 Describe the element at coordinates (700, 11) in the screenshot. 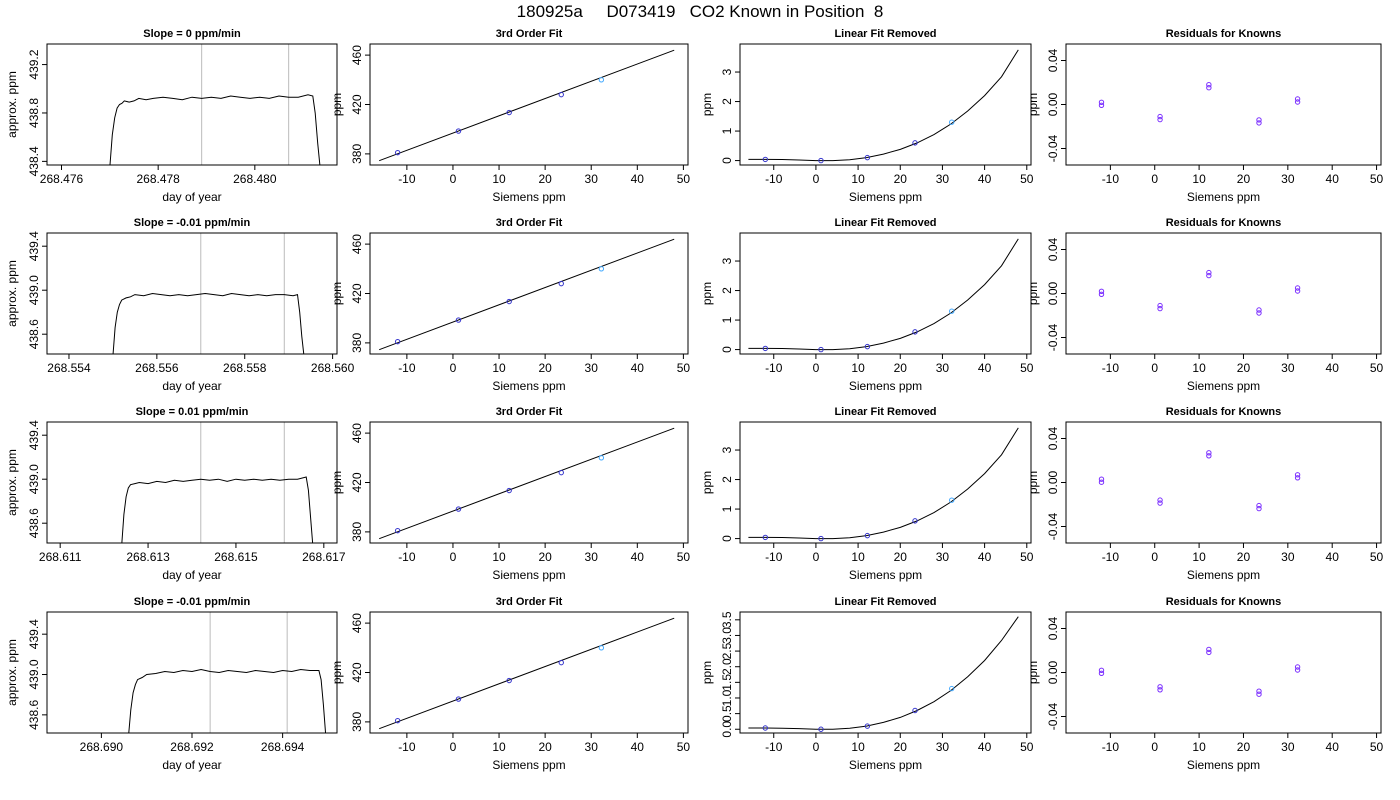

I see `page-title: 180925a D073419 CO2 Known in Position 8` at that location.